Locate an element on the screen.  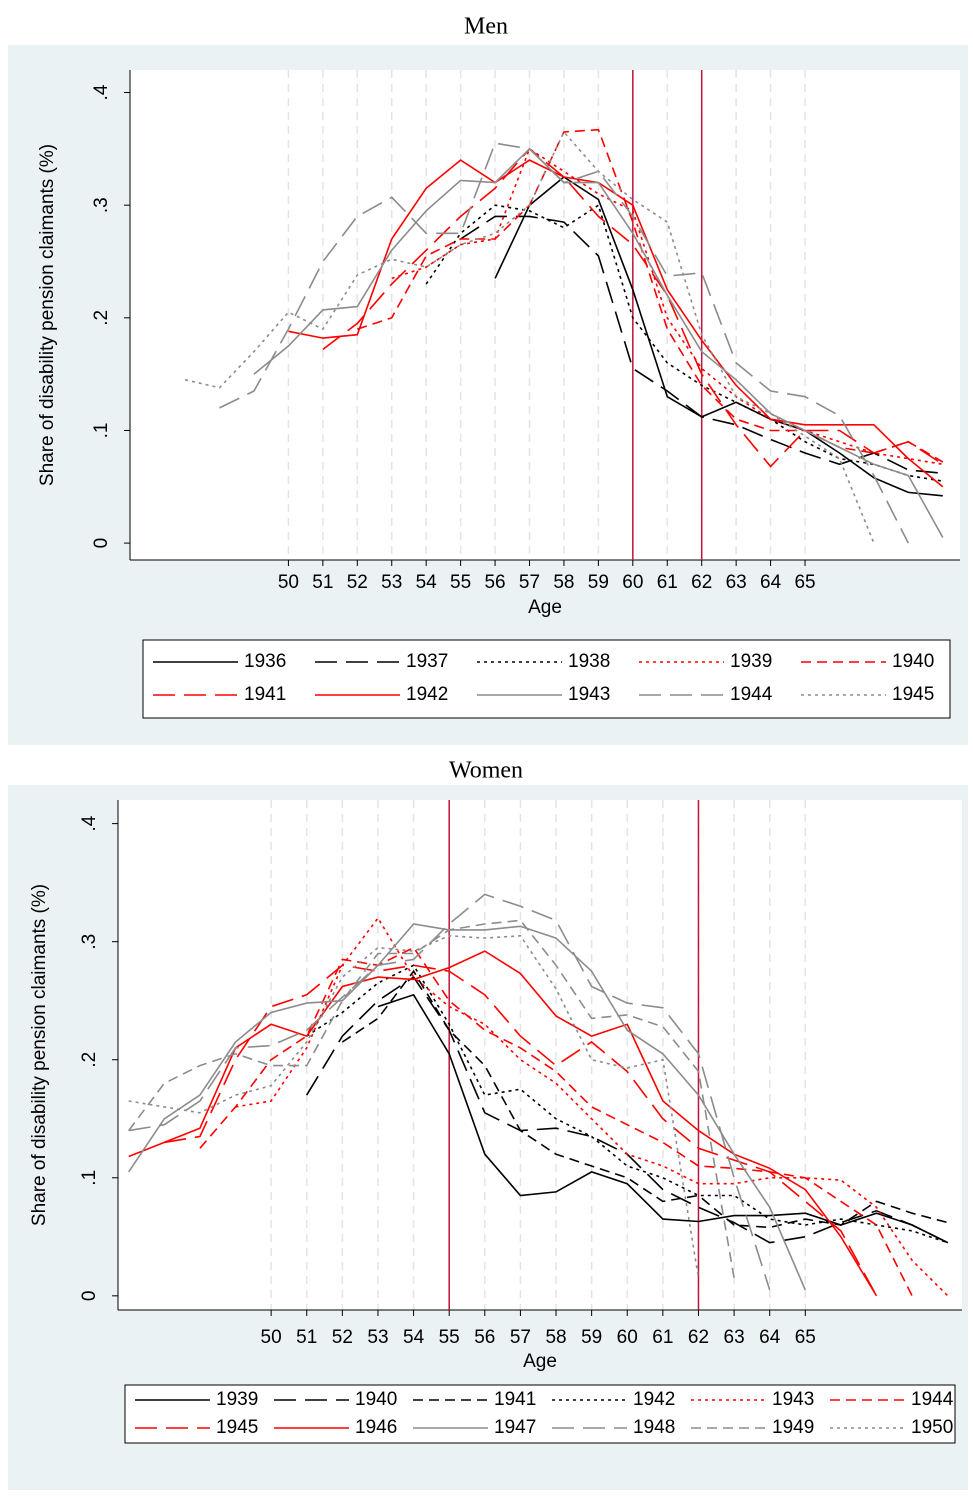
panel-title: Men is located at coordinates (486, 27).